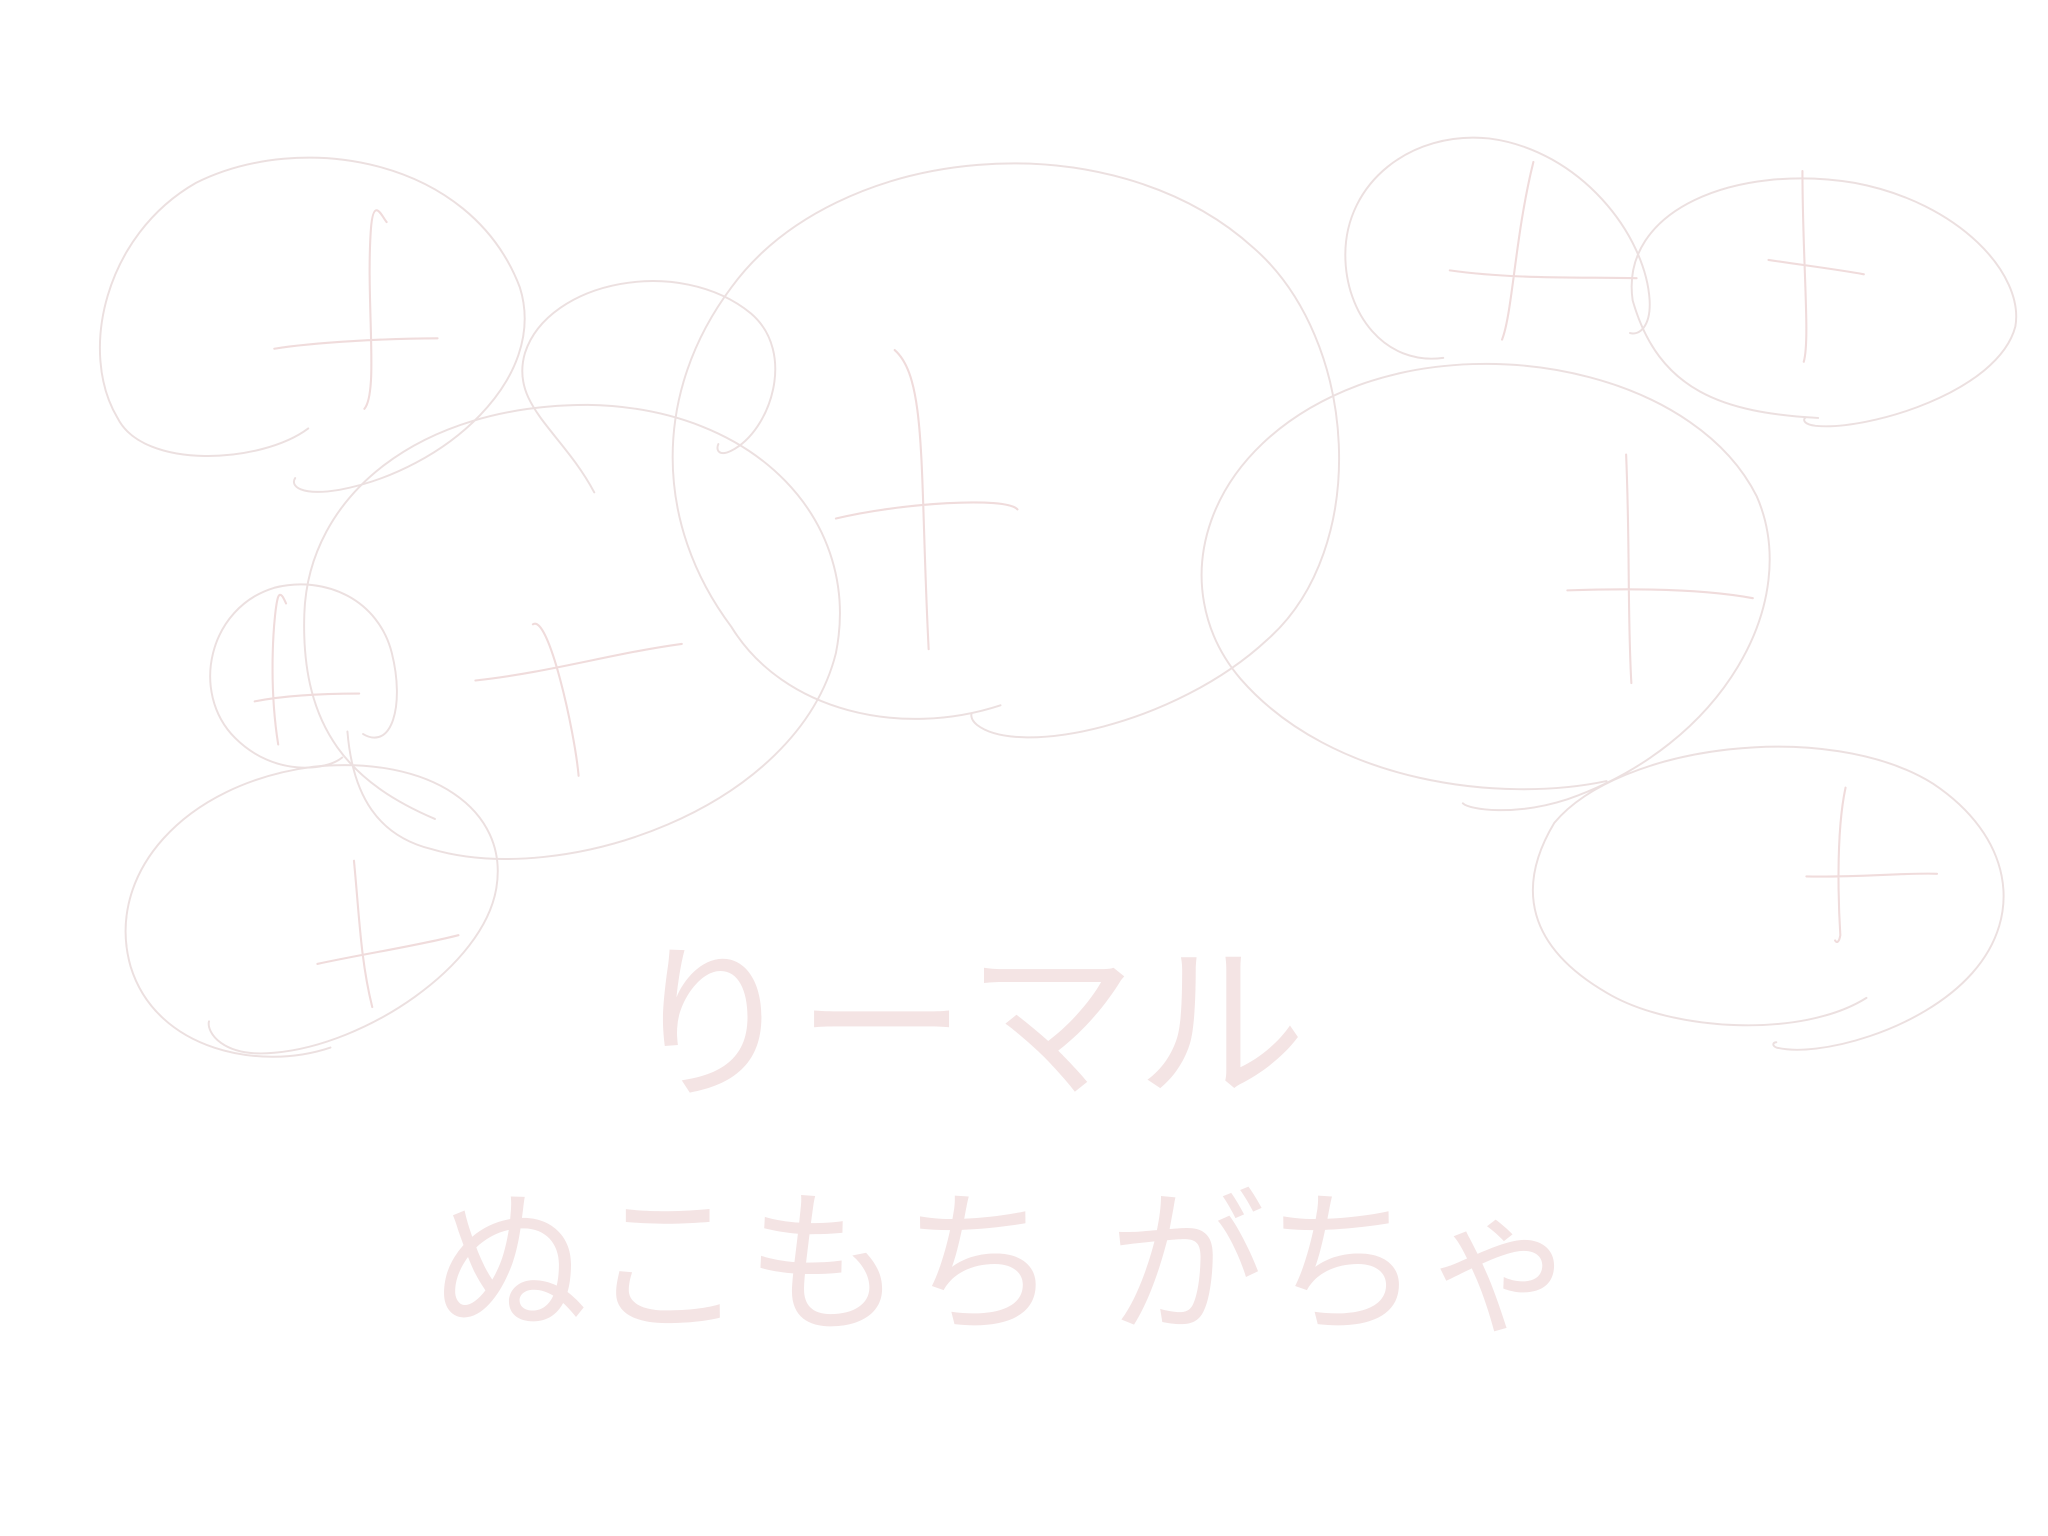  Describe the element at coordinates (966, 1026) in the screenshot. I see `handwritten-line: りーマル` at that location.